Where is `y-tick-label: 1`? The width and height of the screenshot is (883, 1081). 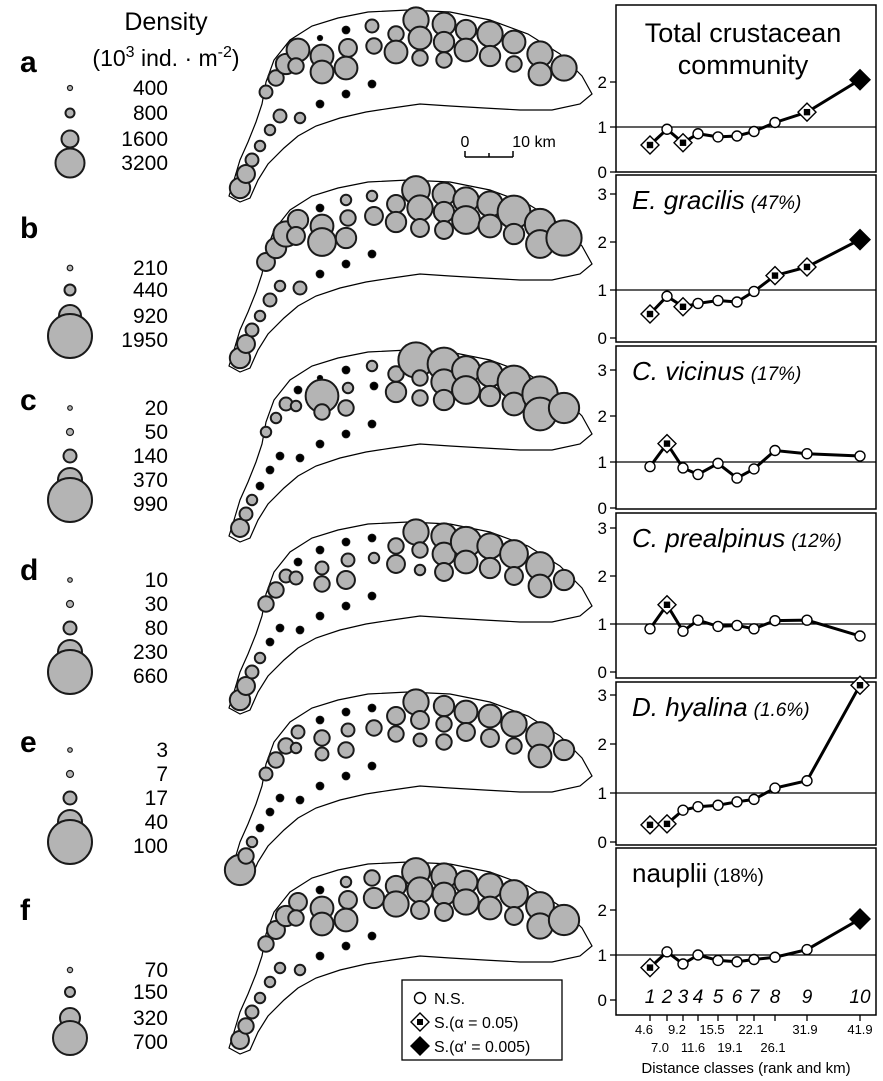 y-tick-label: 1 is located at coordinates (602, 462).